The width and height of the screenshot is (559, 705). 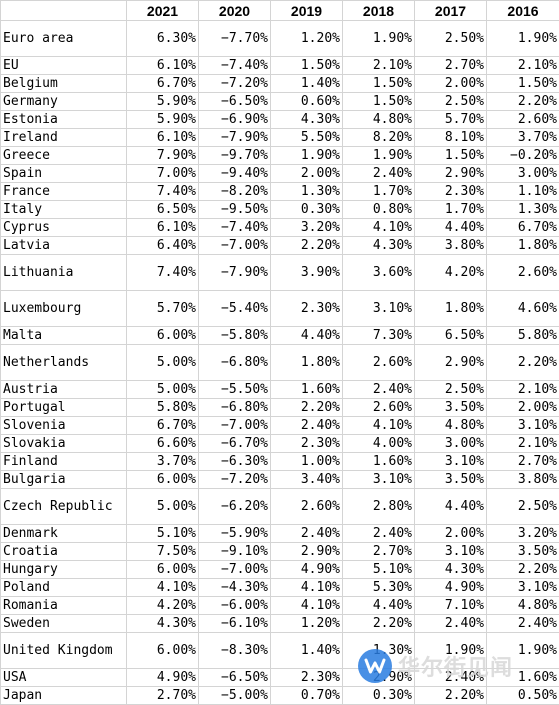 What do you see at coordinates (162, 443) in the screenshot?
I see `value-cell: 6.60%` at bounding box center [162, 443].